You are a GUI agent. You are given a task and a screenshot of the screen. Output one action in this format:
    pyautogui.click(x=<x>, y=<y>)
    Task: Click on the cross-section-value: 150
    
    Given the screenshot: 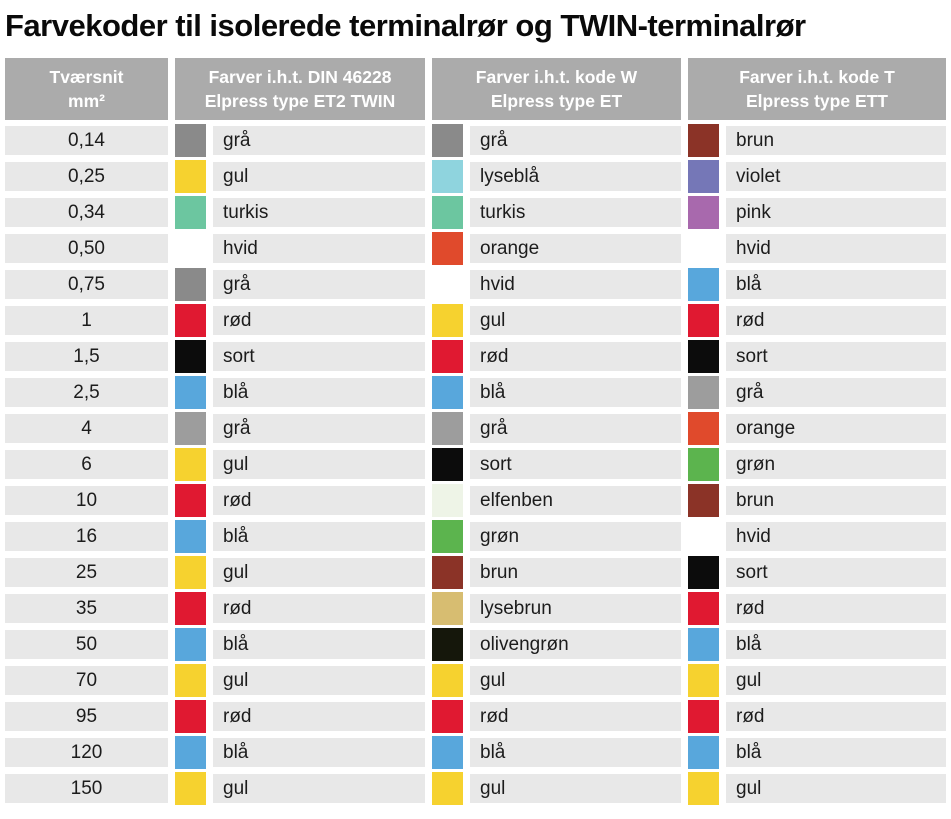 What is the action you would take?
    pyautogui.click(x=86, y=788)
    